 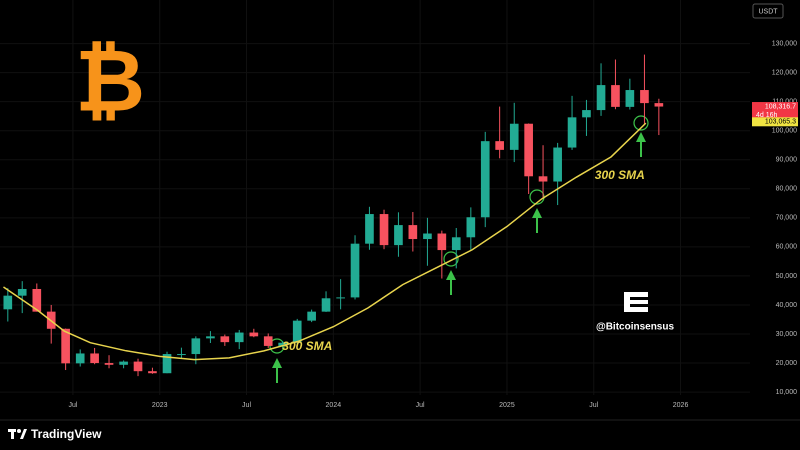 I want to click on currency-box, so click(x=768, y=11).